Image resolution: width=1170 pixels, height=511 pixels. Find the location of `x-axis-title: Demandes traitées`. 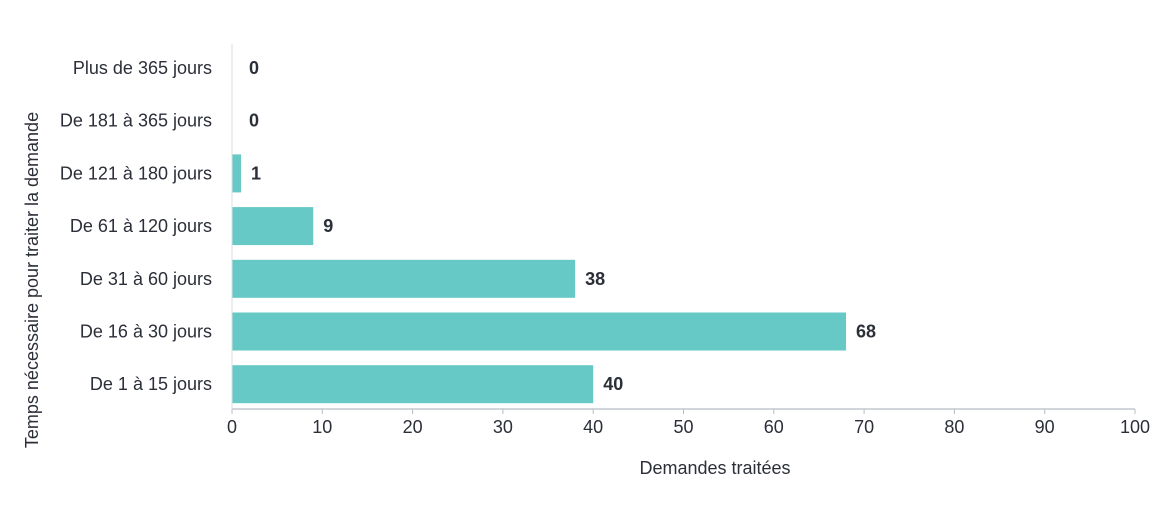

x-axis-title: Demandes traitées is located at coordinates (714, 468).